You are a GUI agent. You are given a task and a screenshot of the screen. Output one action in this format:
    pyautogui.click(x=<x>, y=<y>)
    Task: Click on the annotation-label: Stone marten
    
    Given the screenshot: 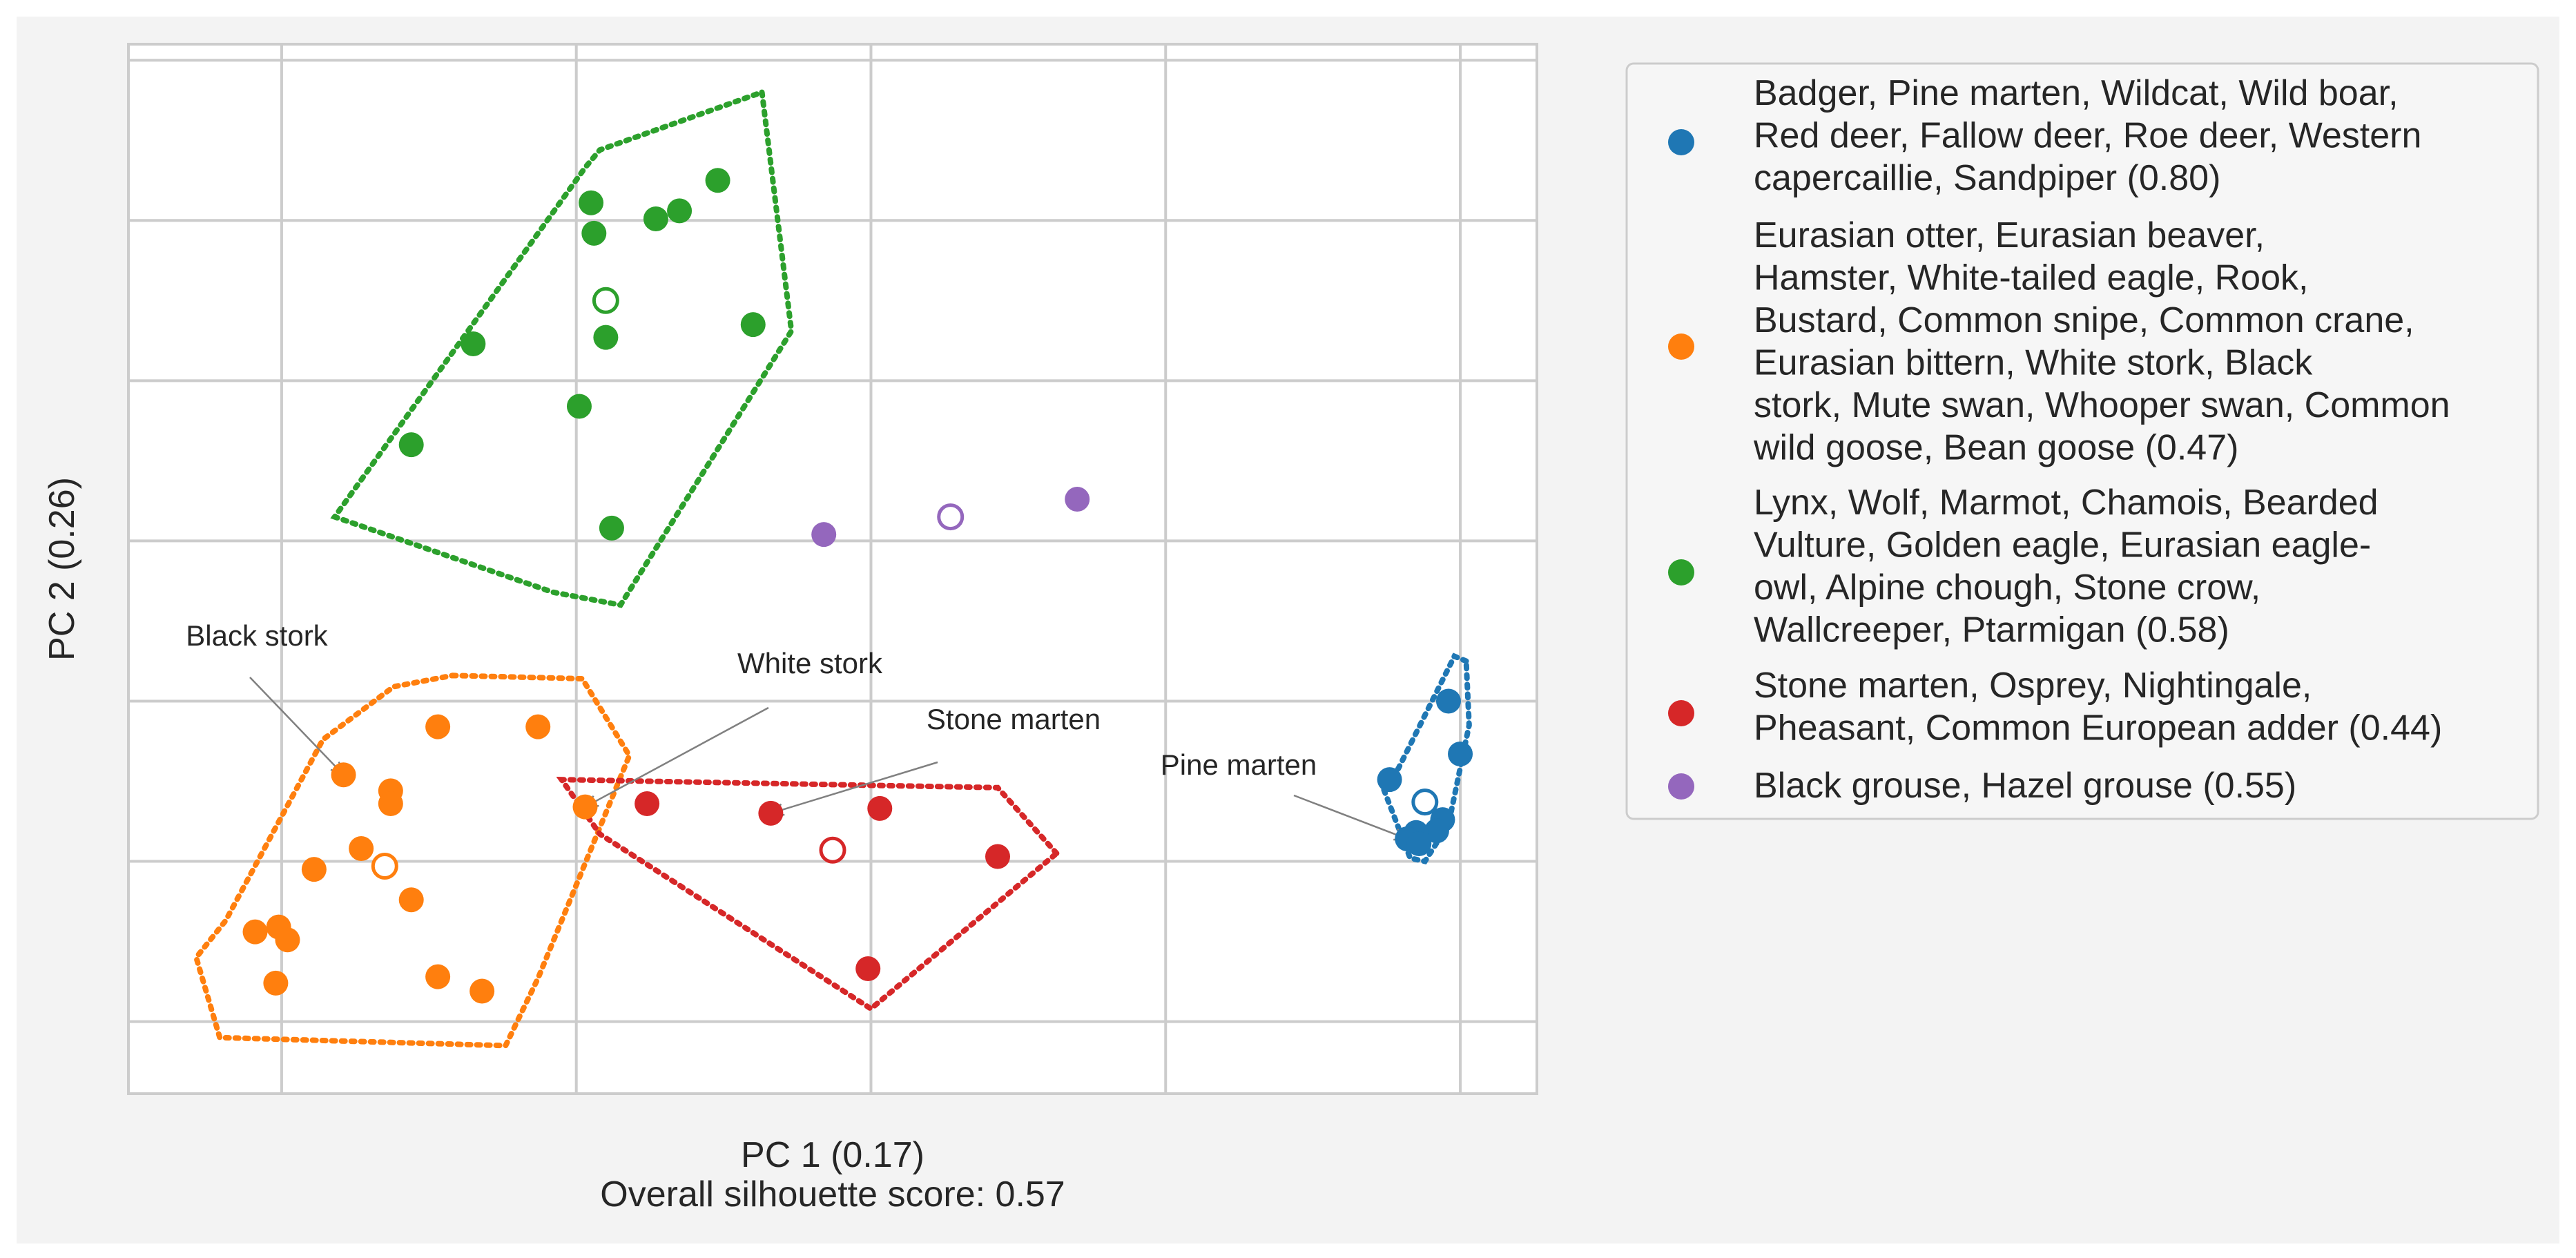 What is the action you would take?
    pyautogui.click(x=1014, y=719)
    